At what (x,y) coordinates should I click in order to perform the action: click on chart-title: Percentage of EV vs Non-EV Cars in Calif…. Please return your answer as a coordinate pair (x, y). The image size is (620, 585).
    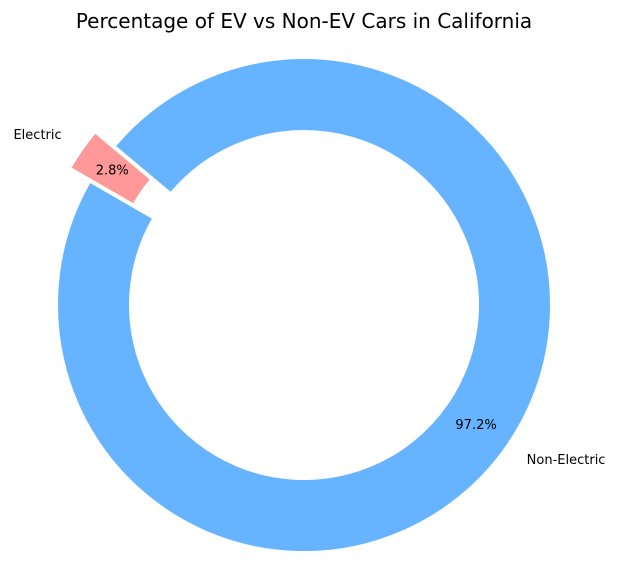
    Looking at the image, I should click on (304, 21).